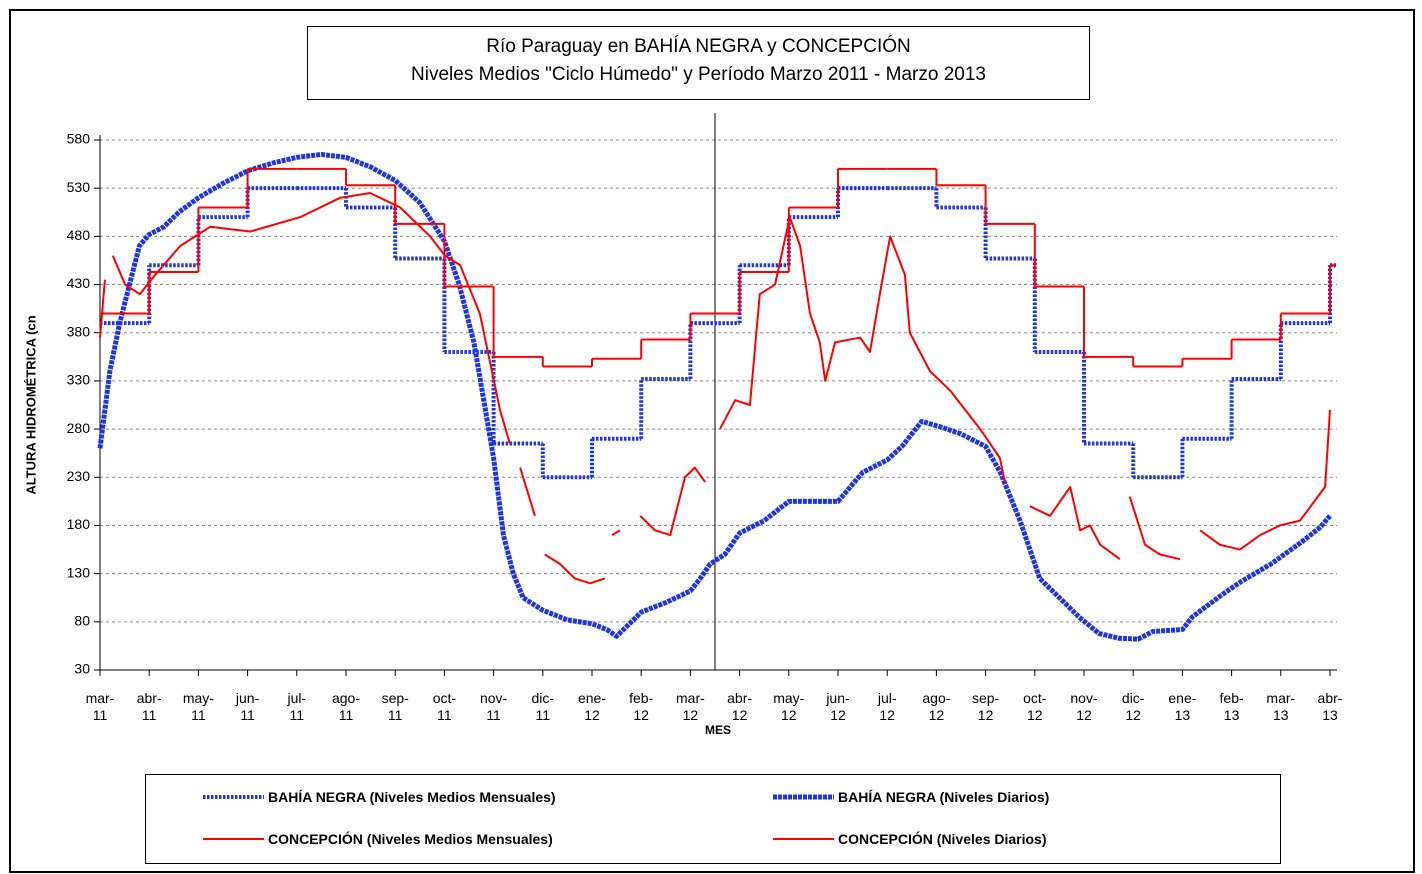  What do you see at coordinates (740, 706) in the screenshot?
I see `x-tick-label: abr- 12` at bounding box center [740, 706].